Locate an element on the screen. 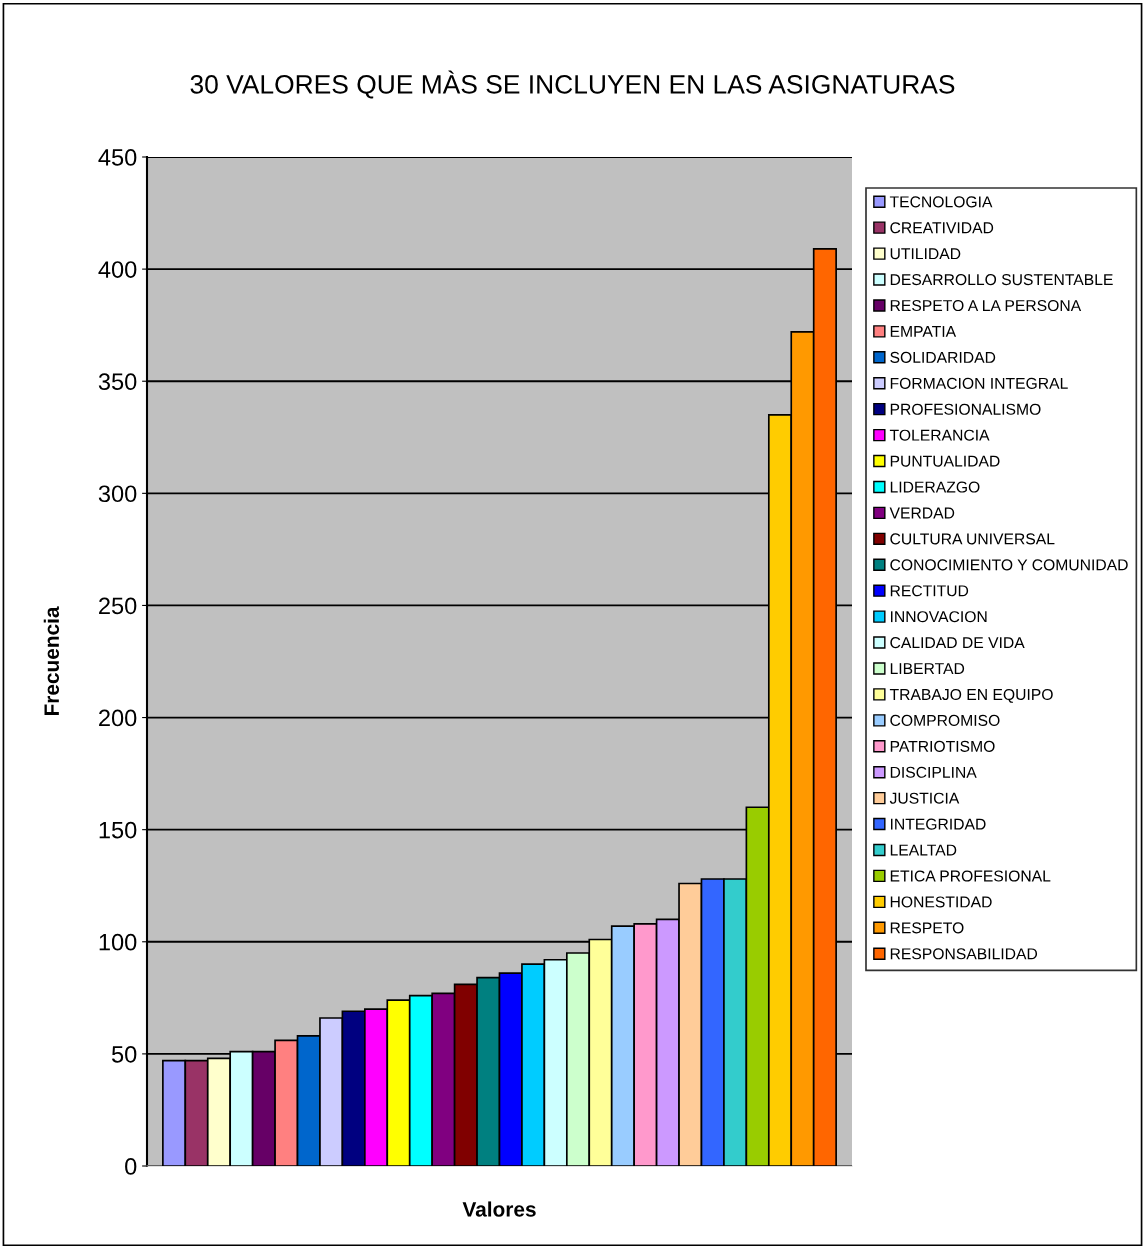 This screenshot has height=1249, width=1145. y-tick-label: 350 is located at coordinates (117, 382).